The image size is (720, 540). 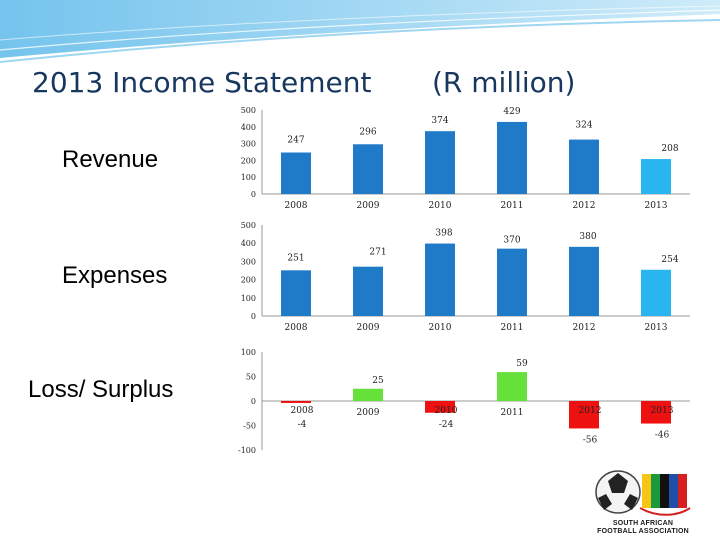 What do you see at coordinates (440, 279) in the screenshot?
I see `bar-1-2010` at bounding box center [440, 279].